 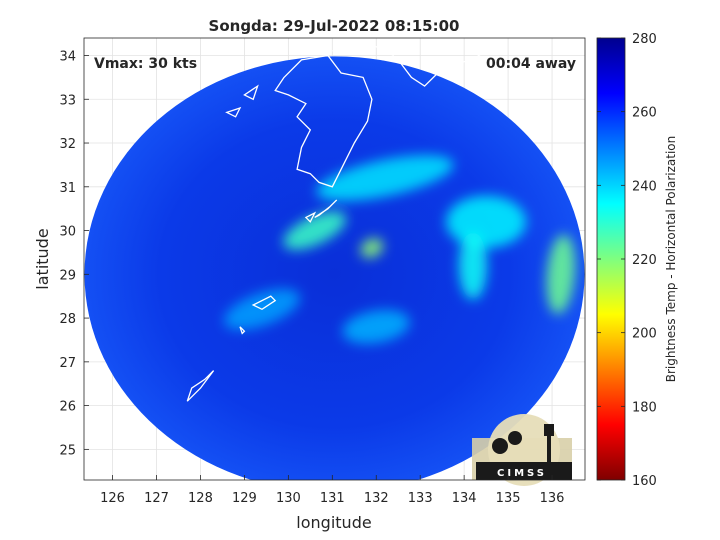 What do you see at coordinates (244, 498) in the screenshot?
I see `x-tick-label: 129` at bounding box center [244, 498].